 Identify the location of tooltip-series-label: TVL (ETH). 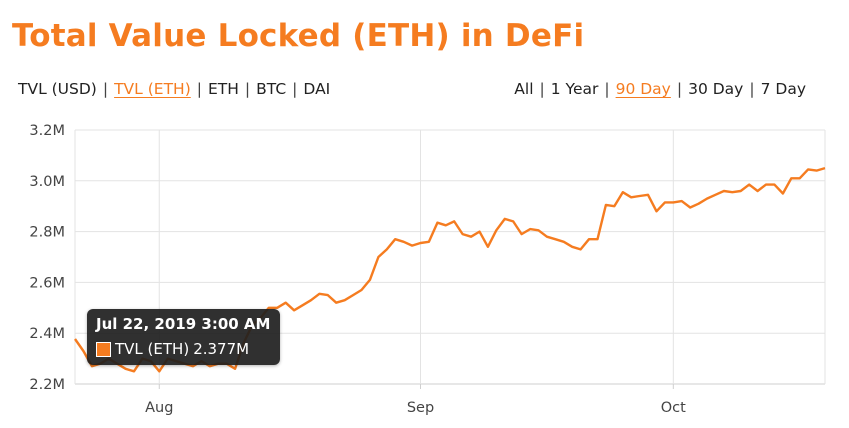
(152, 349).